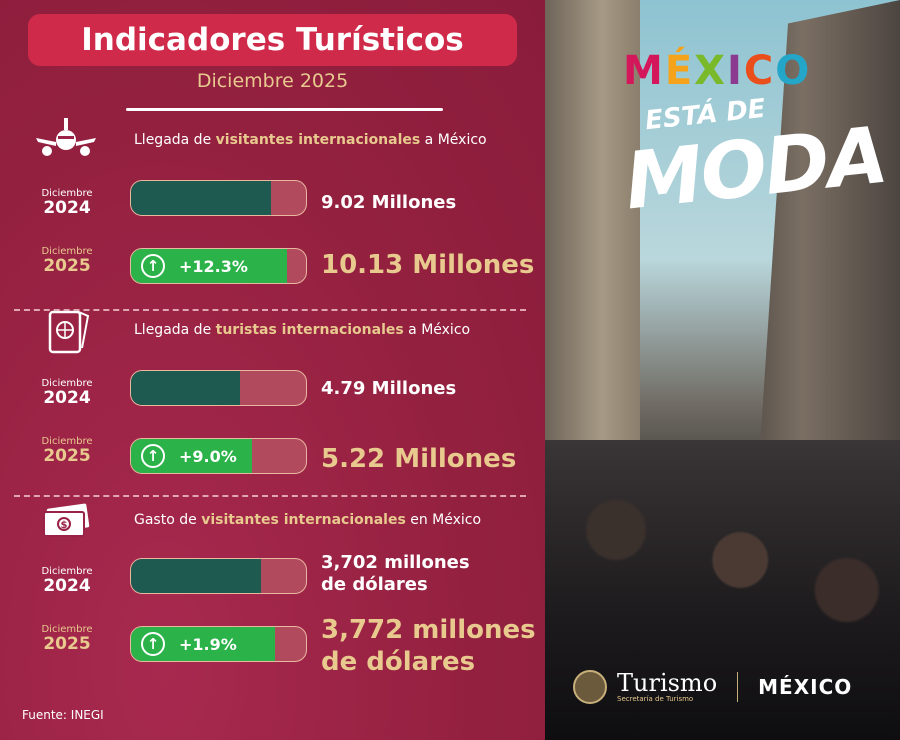 This screenshot has height=740, width=900. What do you see at coordinates (667, 683) in the screenshot?
I see `brand-name: Turismo` at bounding box center [667, 683].